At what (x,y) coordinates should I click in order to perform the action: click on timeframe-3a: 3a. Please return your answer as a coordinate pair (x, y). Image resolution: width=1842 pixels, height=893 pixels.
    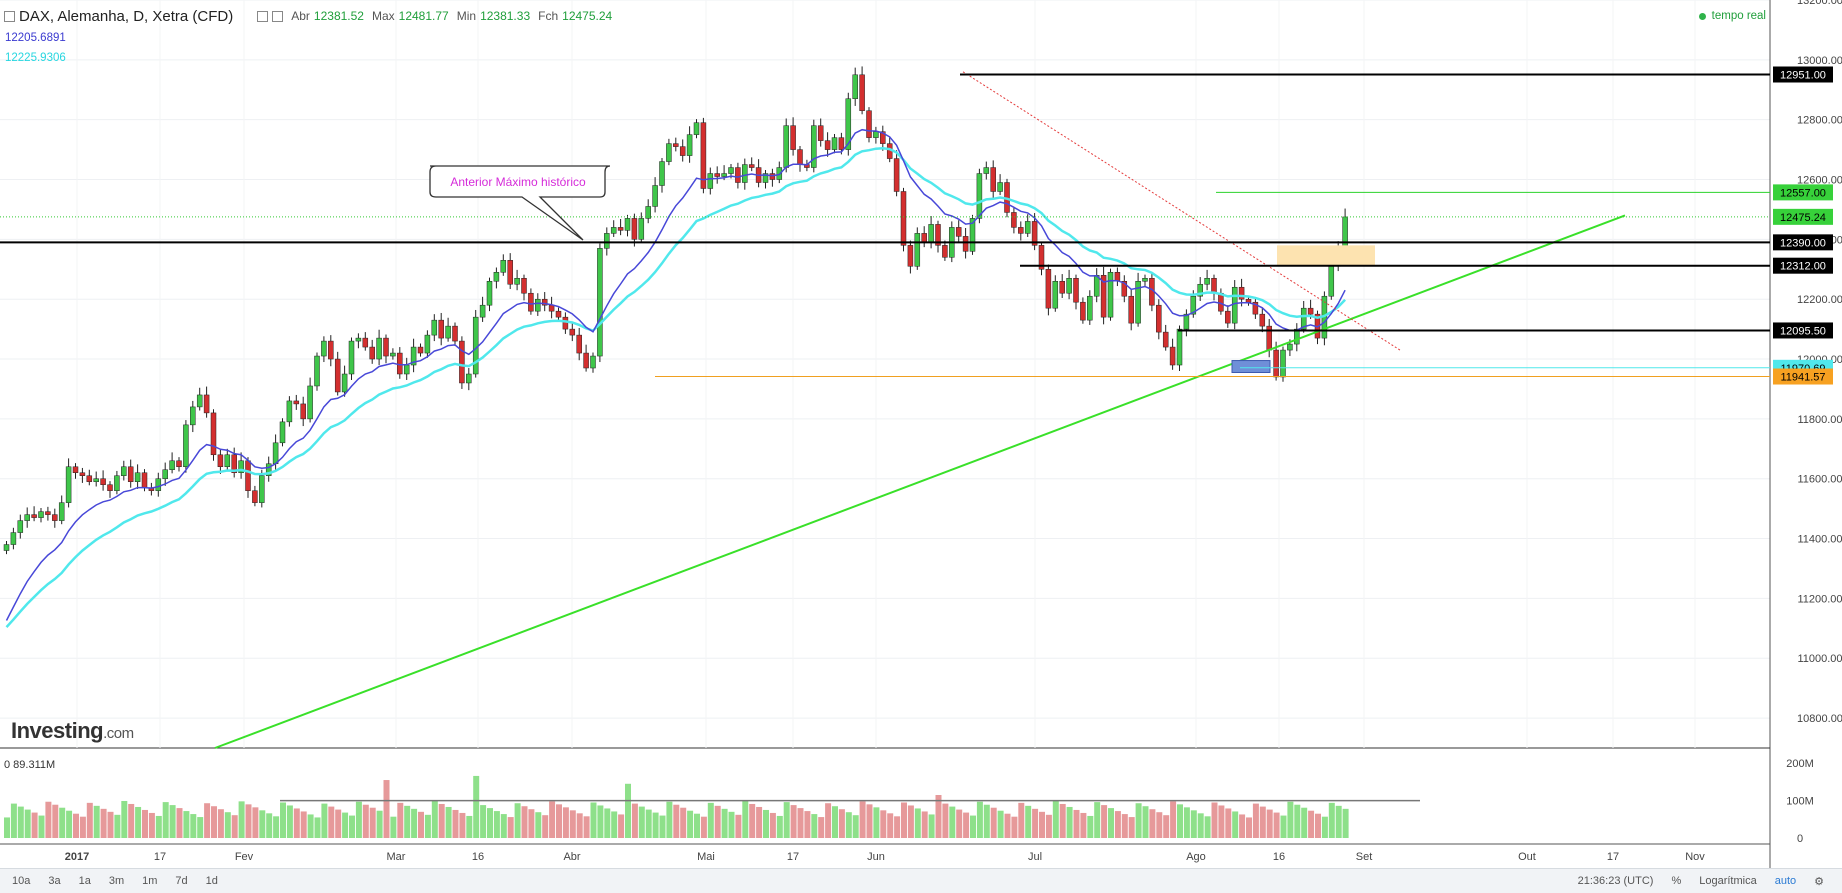
    Looking at the image, I should click on (54, 881).